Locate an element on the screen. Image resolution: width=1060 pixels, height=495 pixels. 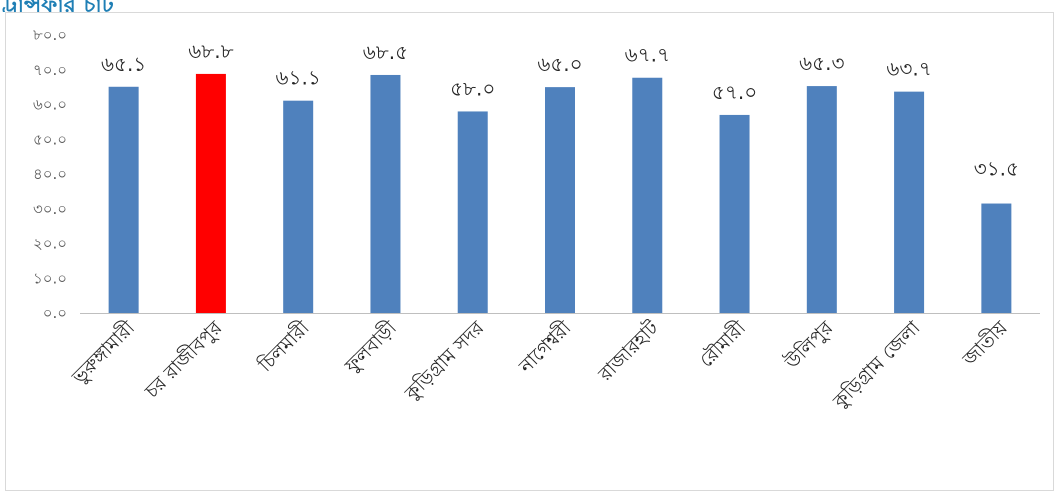
y-tick-label: ৩০.০ is located at coordinates (50, 209).